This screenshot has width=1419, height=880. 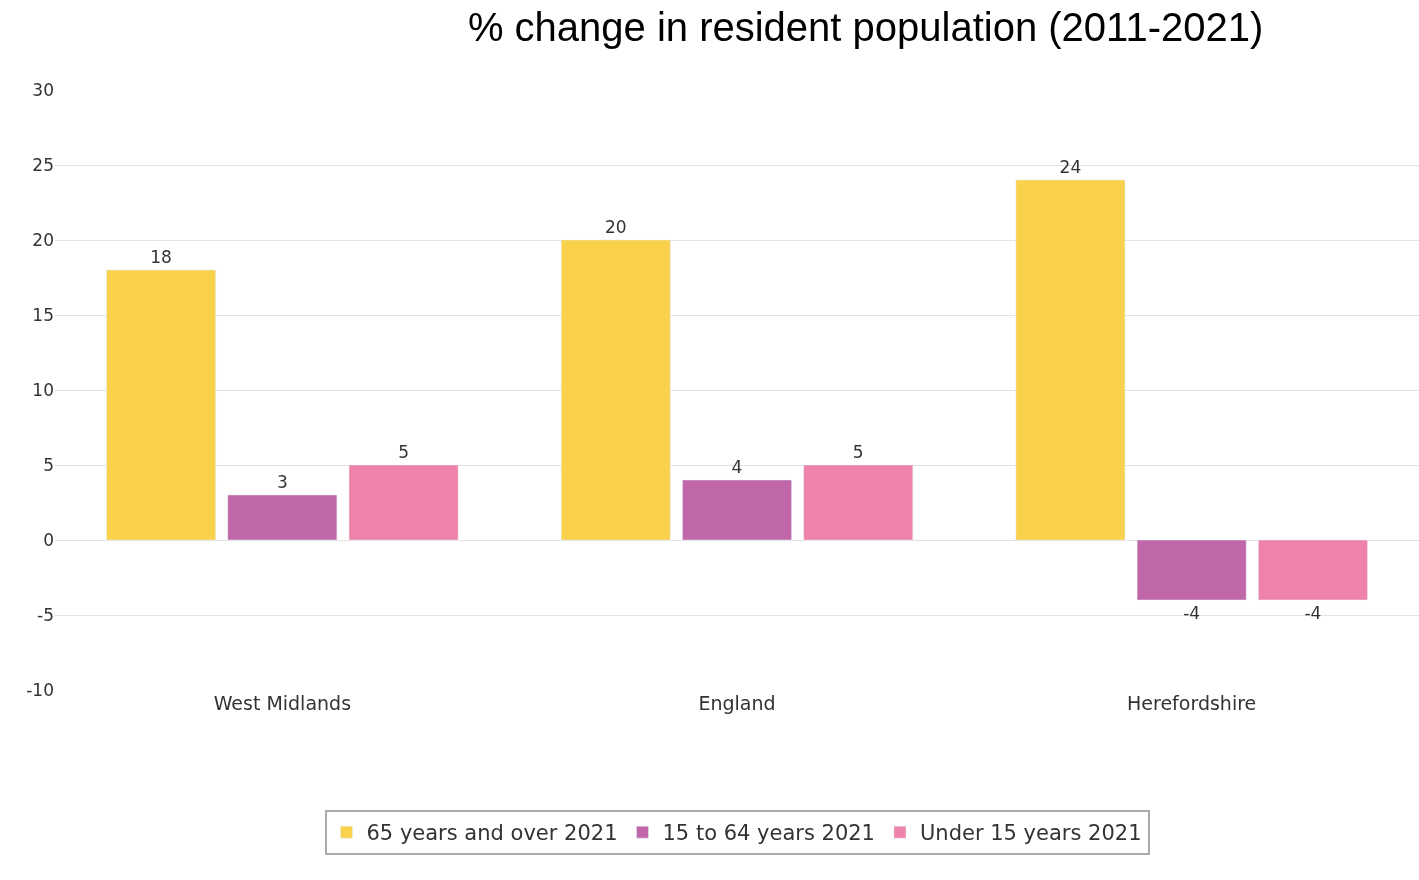 I want to click on data-label: 24, so click(x=1070, y=167).